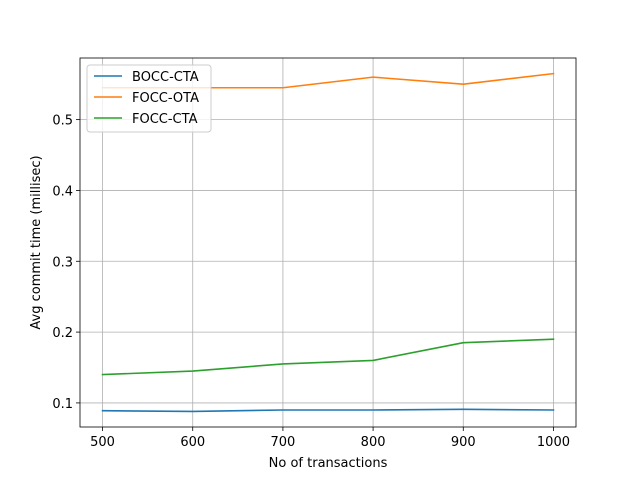 The width and height of the screenshot is (640, 480). What do you see at coordinates (328, 357) in the screenshot?
I see `series-line-focc-cta` at bounding box center [328, 357].